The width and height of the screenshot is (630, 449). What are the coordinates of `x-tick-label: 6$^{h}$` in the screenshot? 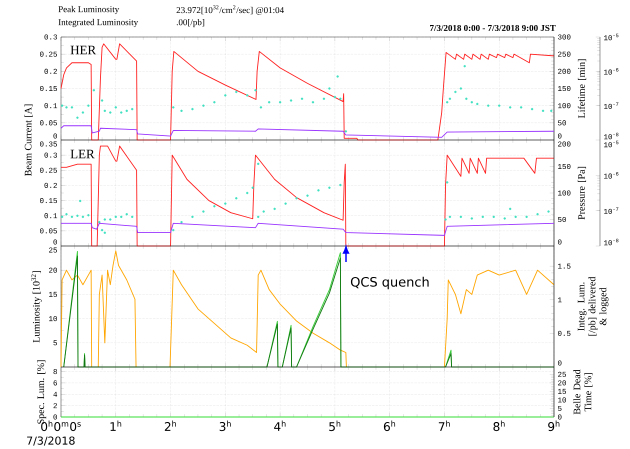 It's located at (390, 426).